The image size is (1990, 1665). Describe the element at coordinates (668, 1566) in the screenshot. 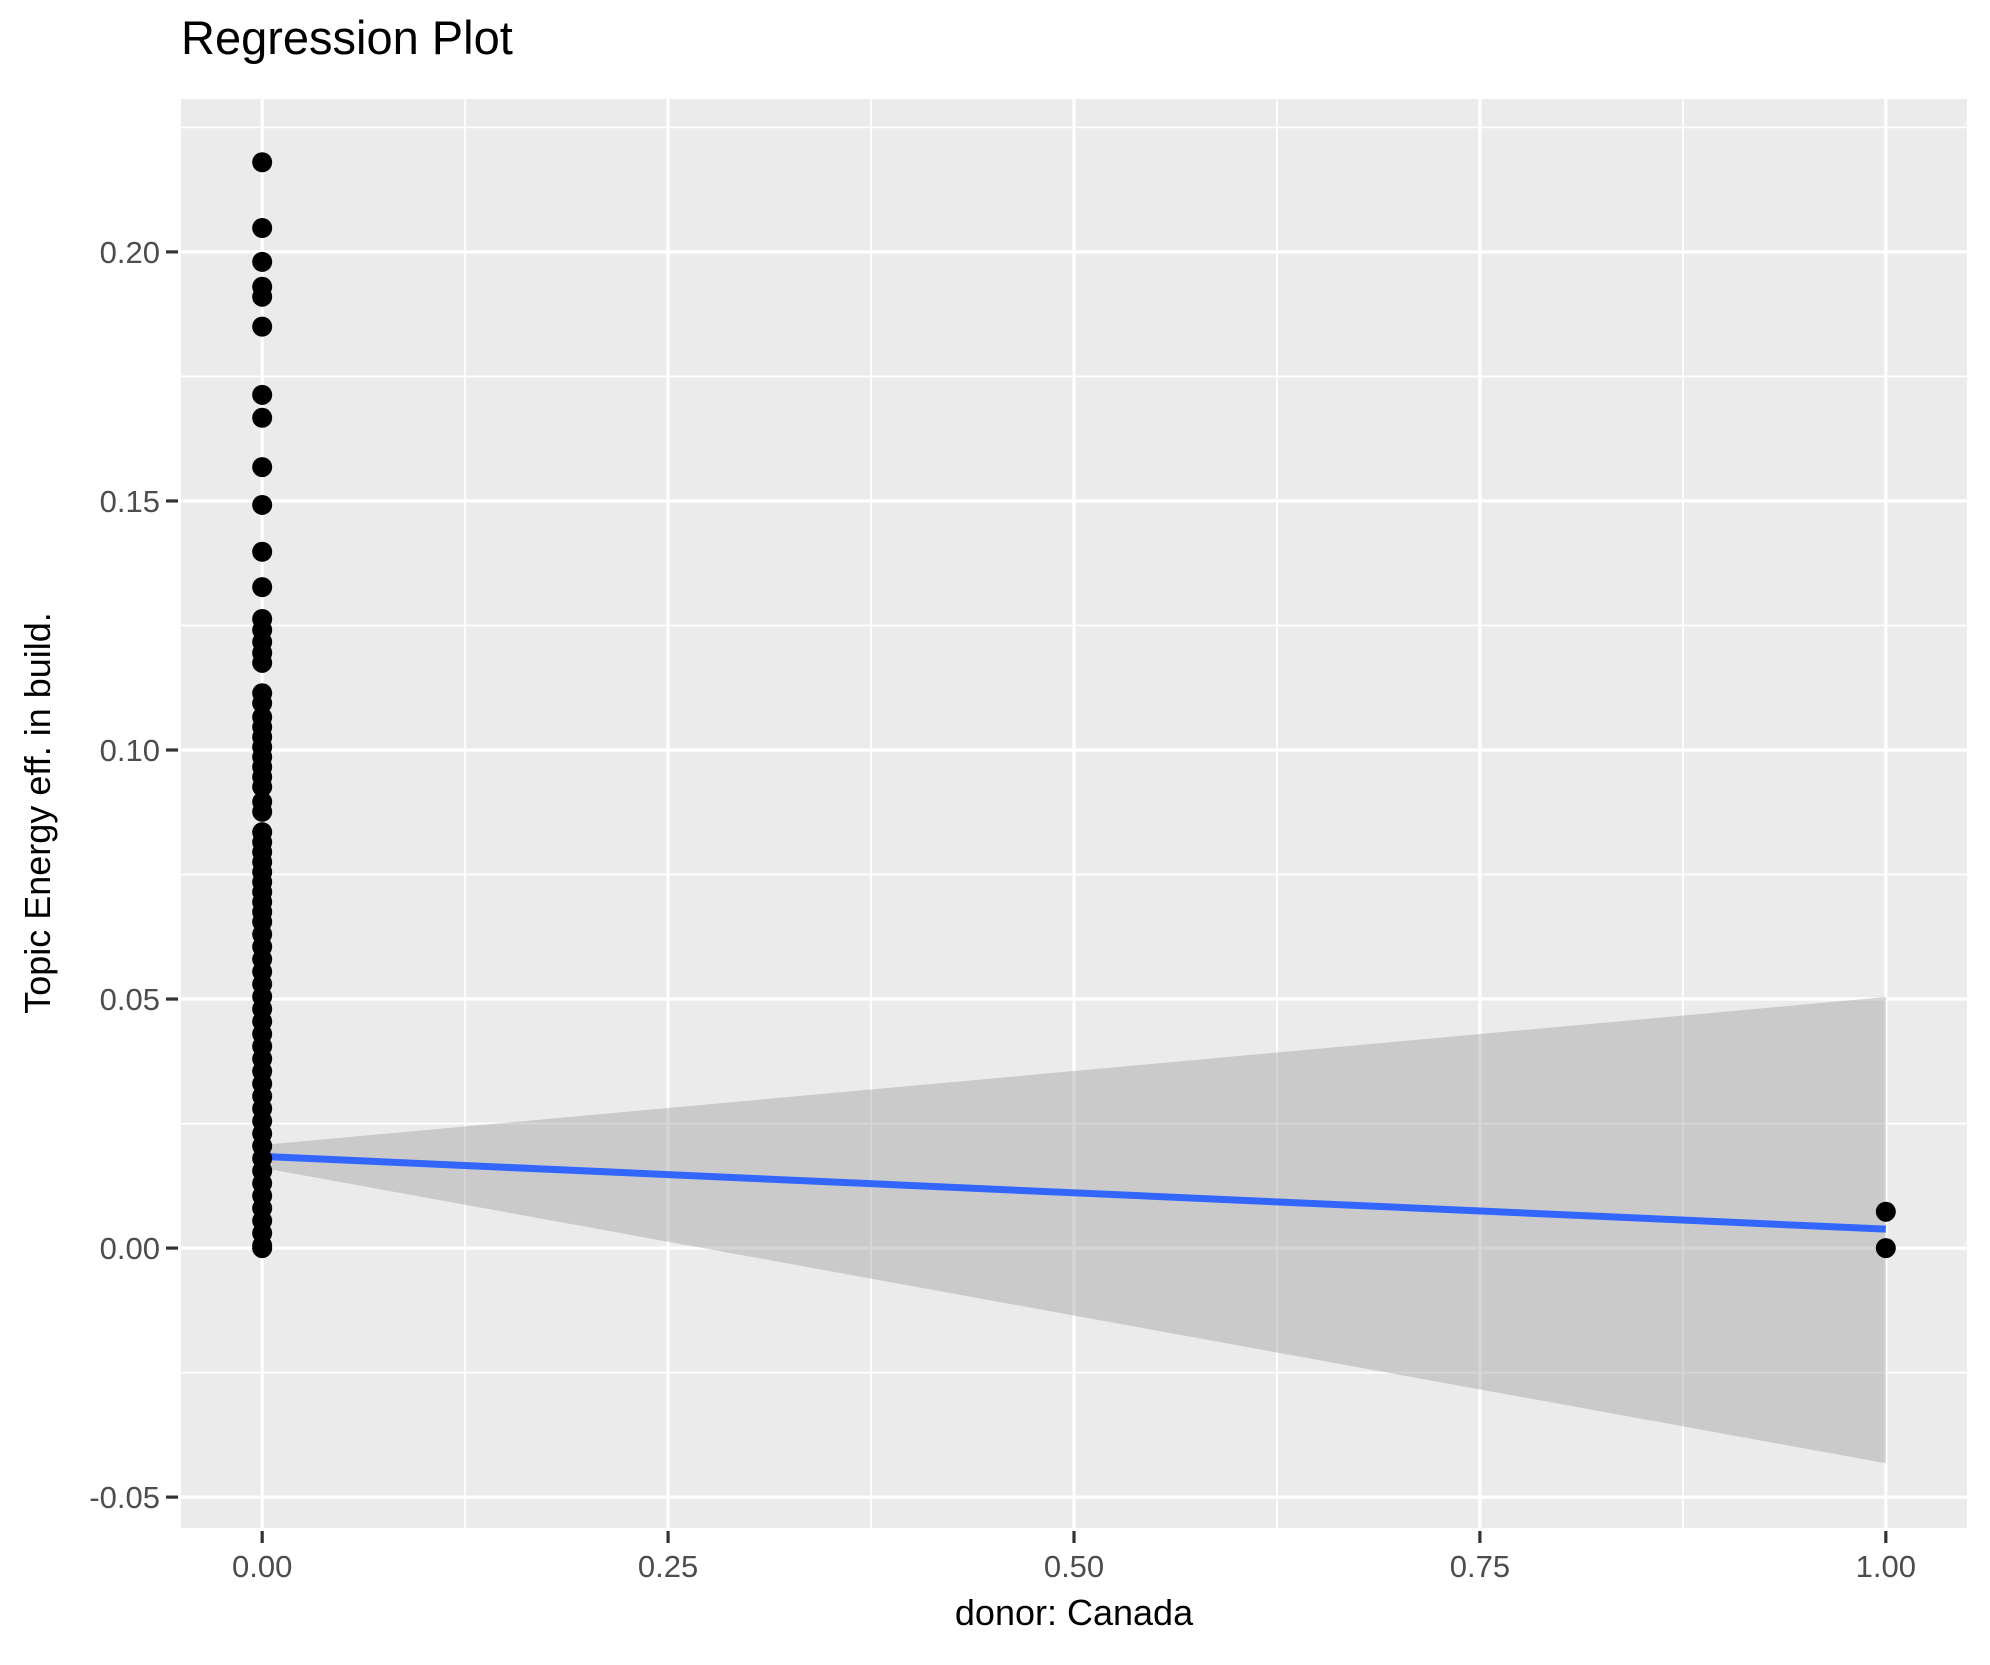

I see `x-tick-label: 0.25` at that location.